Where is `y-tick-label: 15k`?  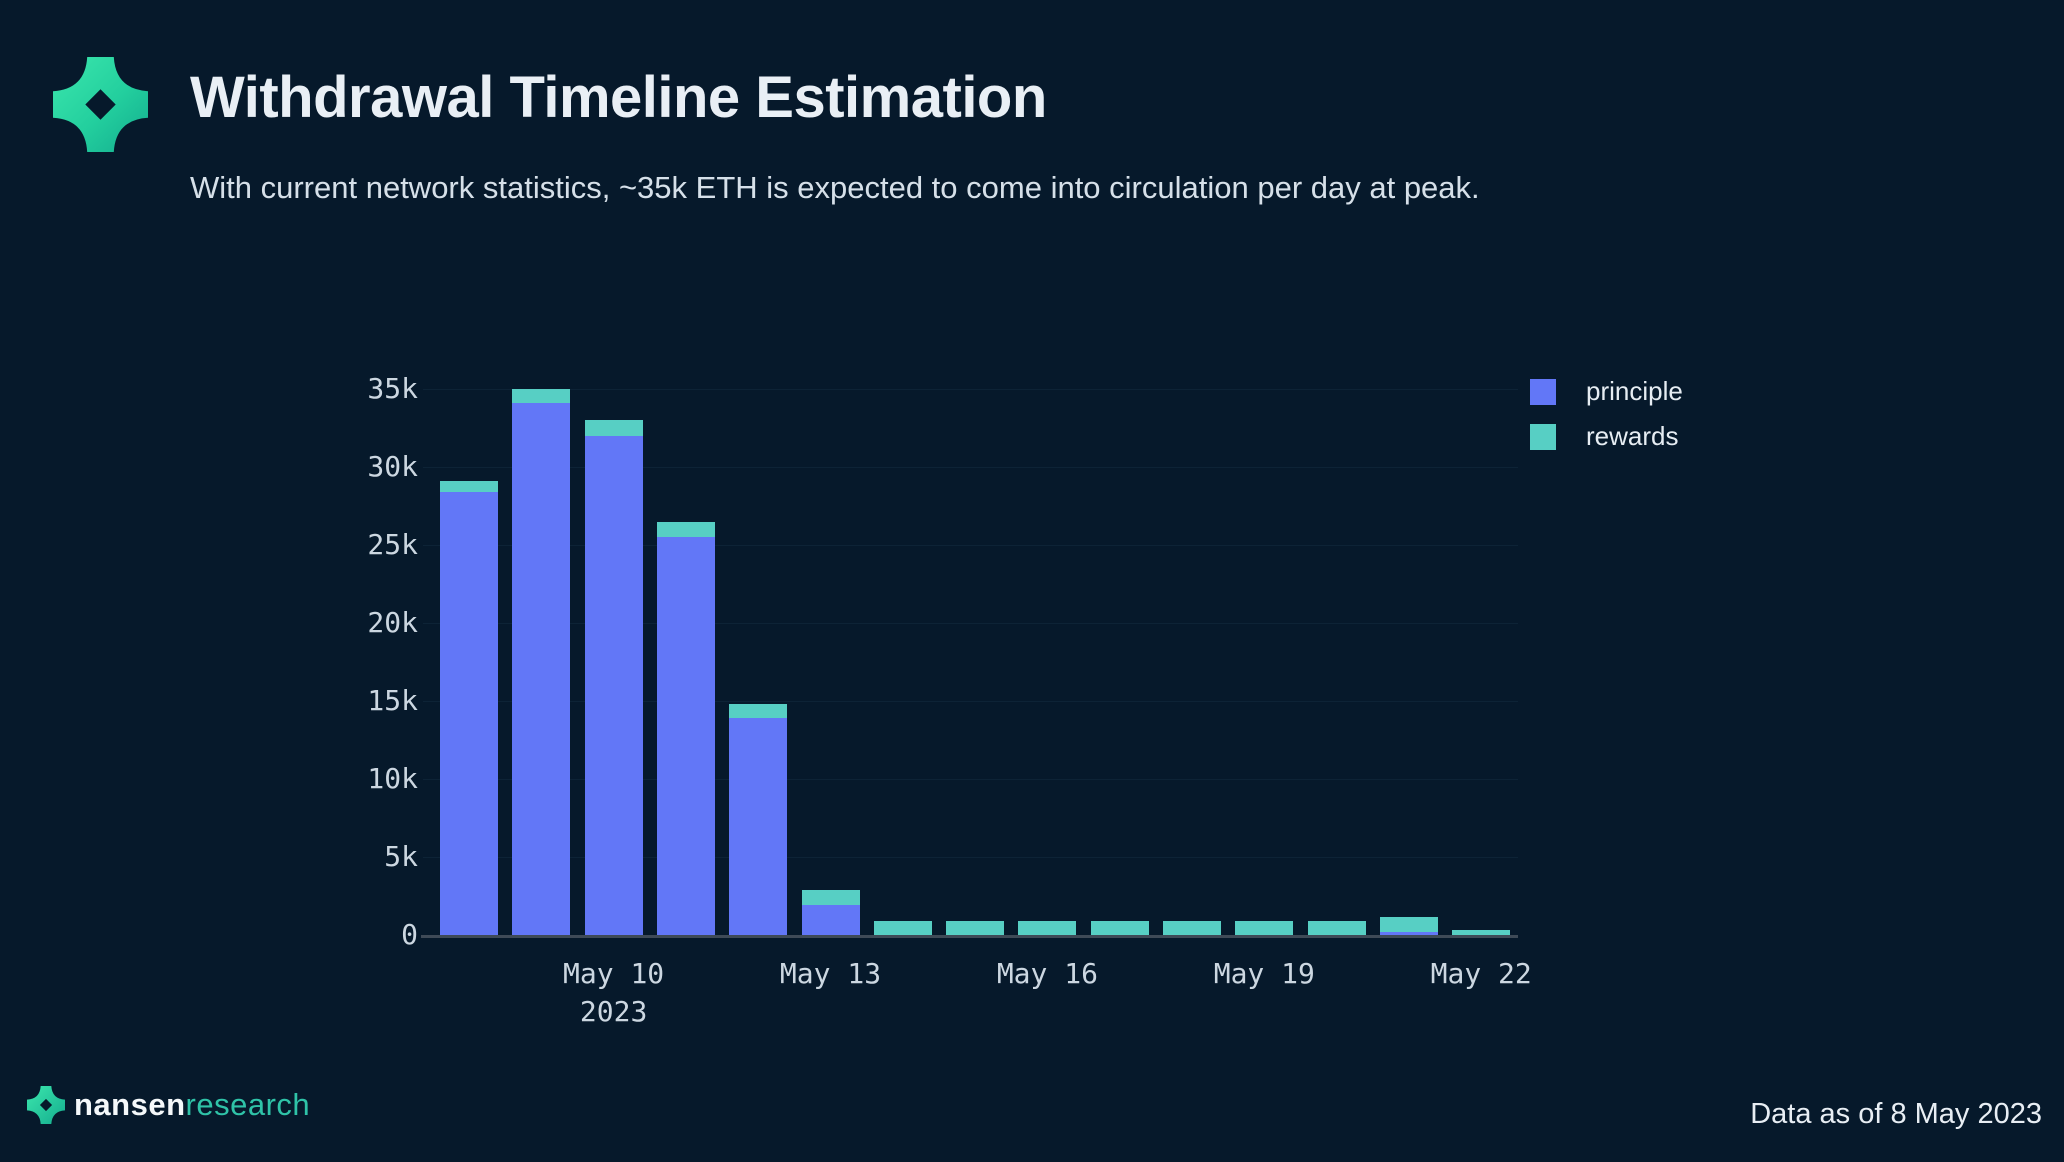
y-tick-label: 15k is located at coordinates (392, 700).